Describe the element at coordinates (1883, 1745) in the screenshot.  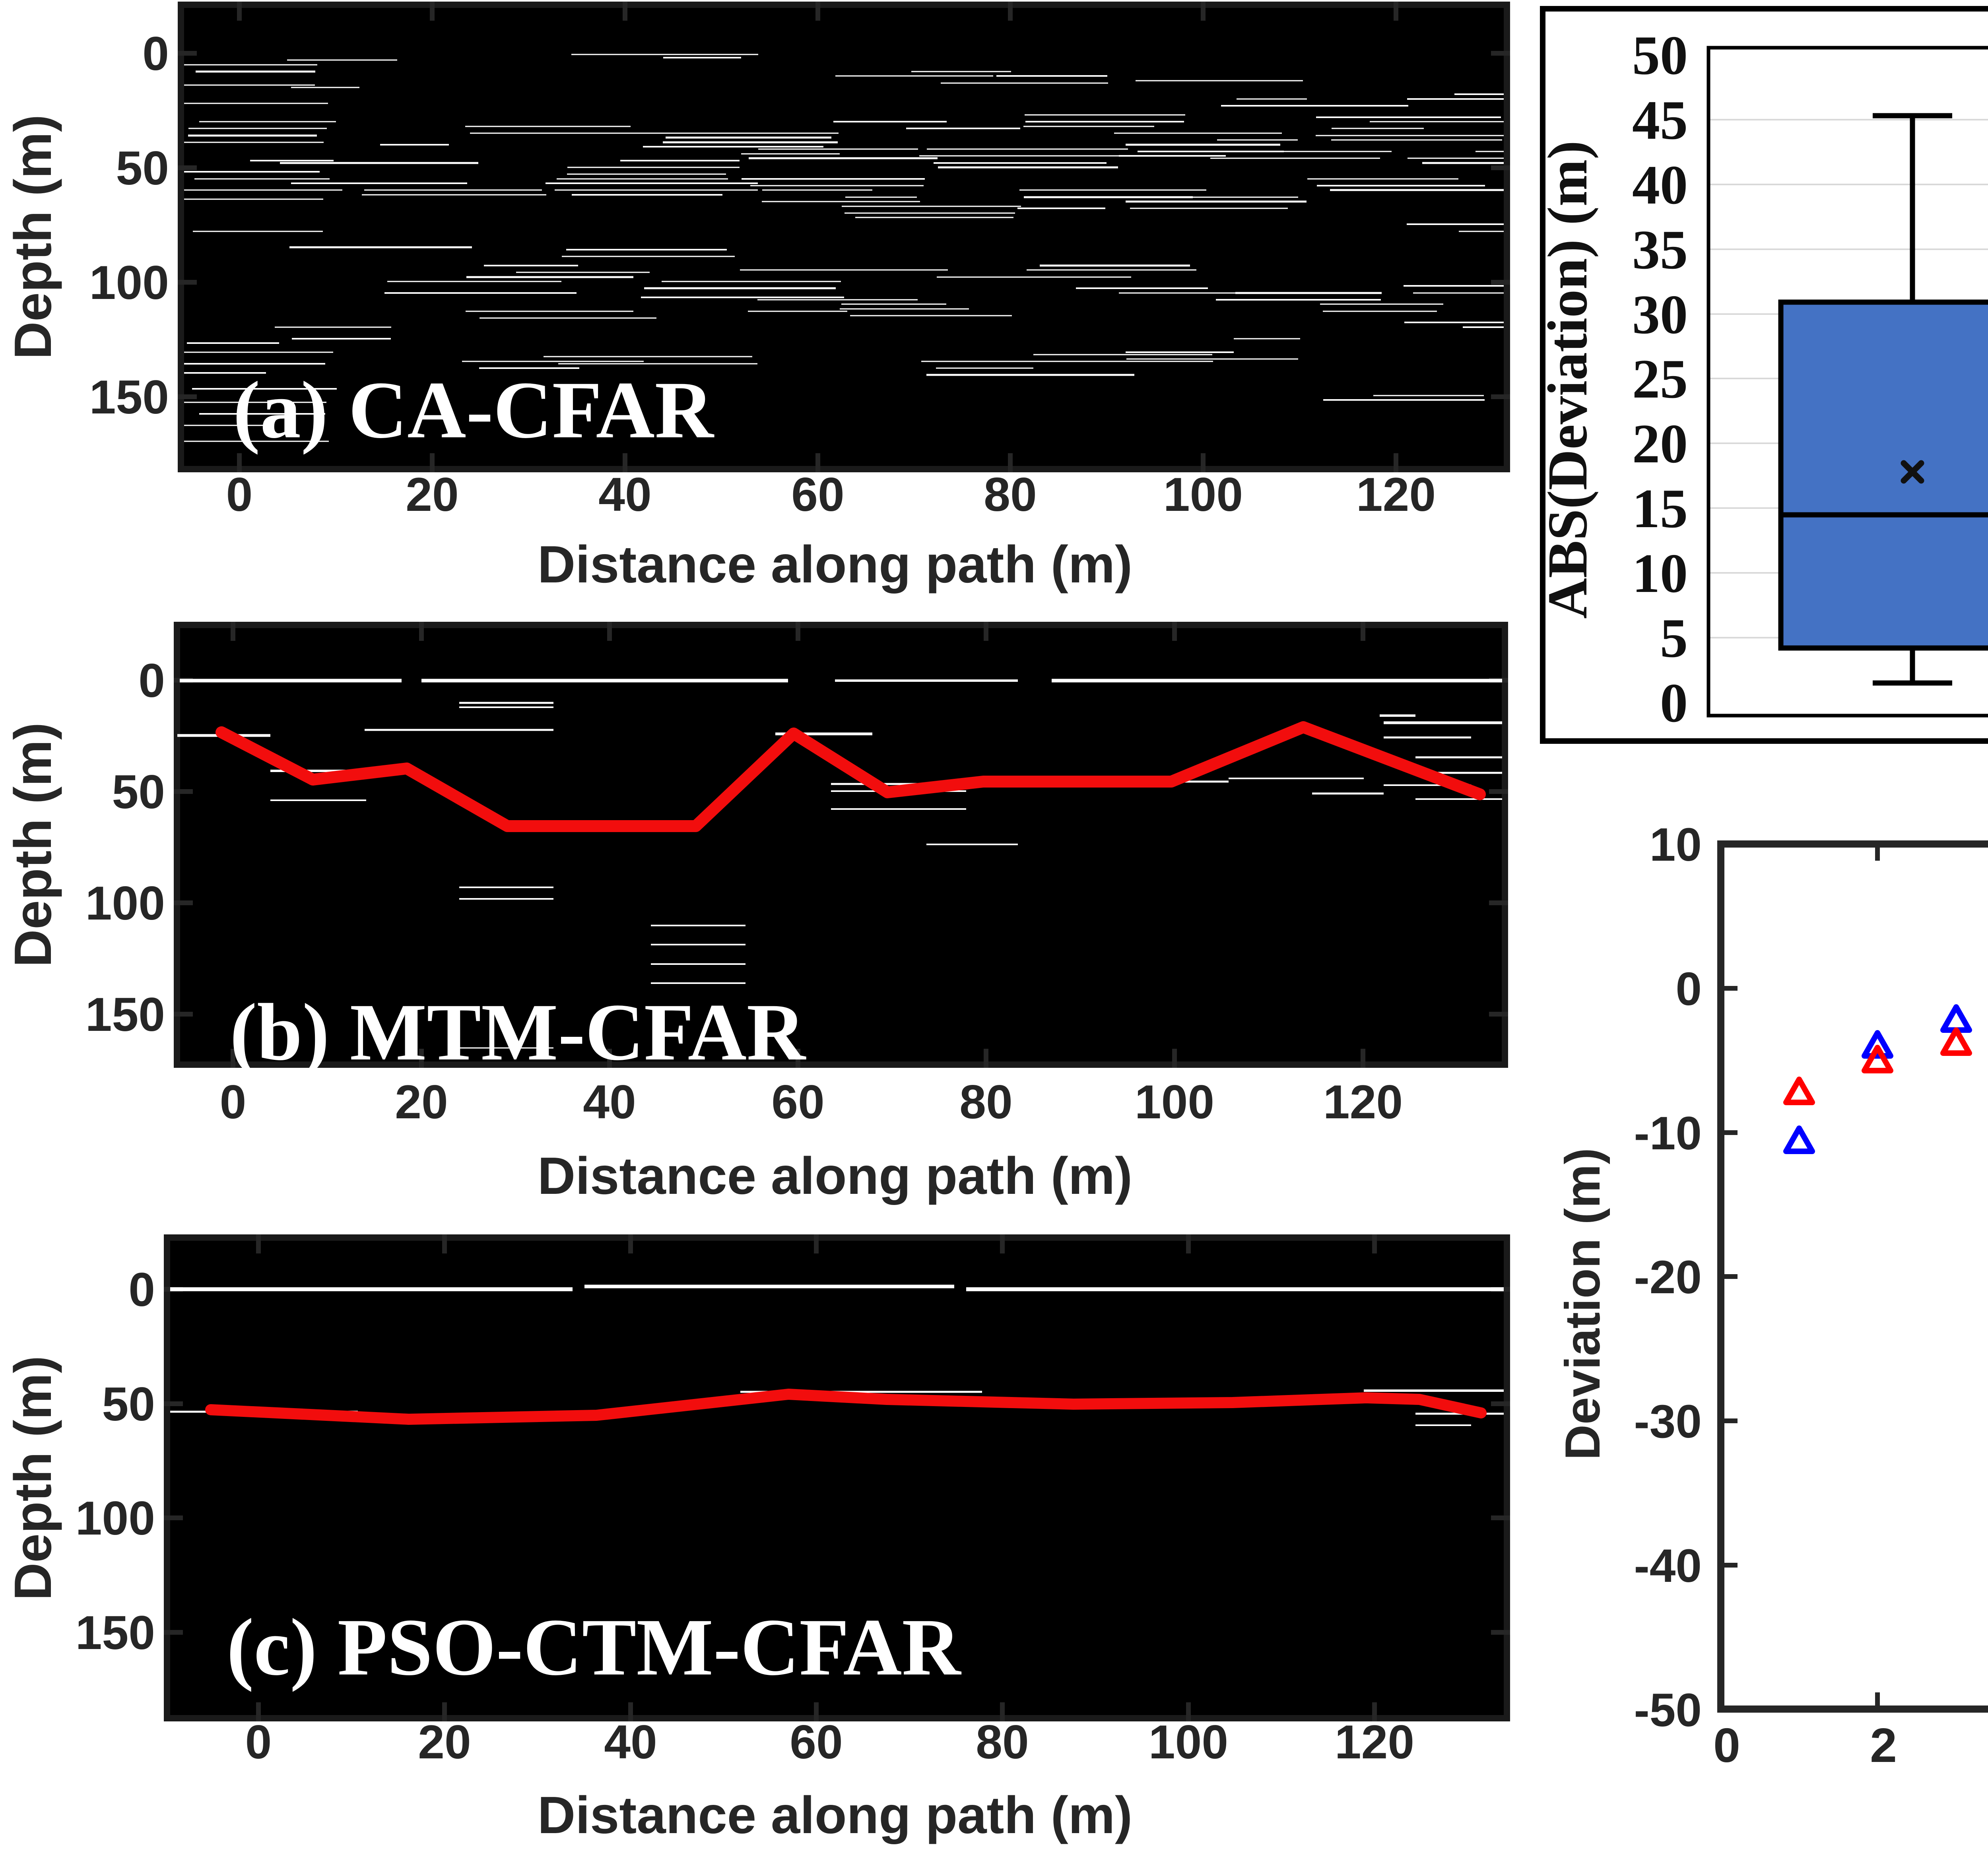
I see `svg-text: 2` at that location.